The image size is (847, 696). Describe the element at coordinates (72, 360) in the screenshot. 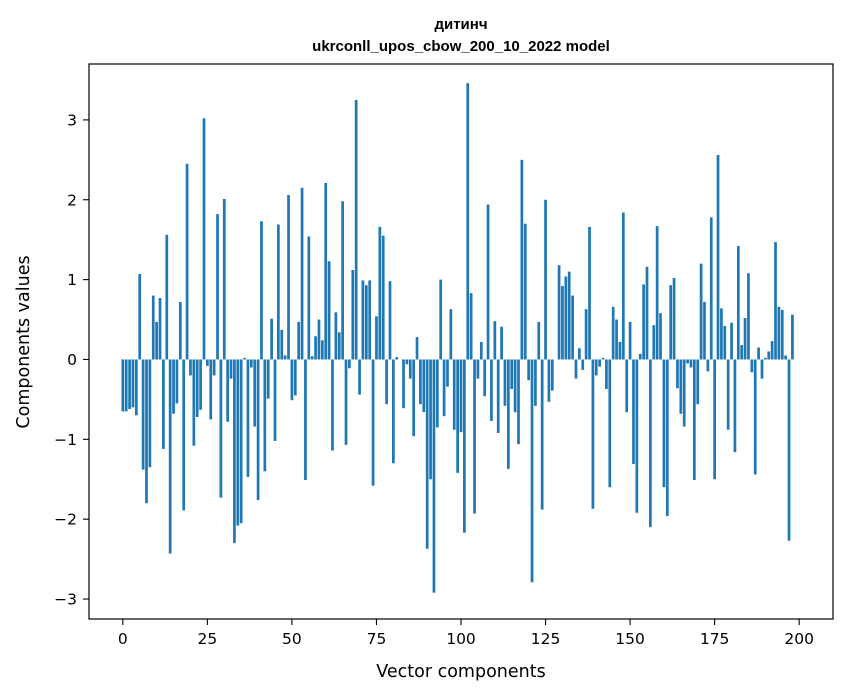

I see `y-tick-label: 0` at that location.